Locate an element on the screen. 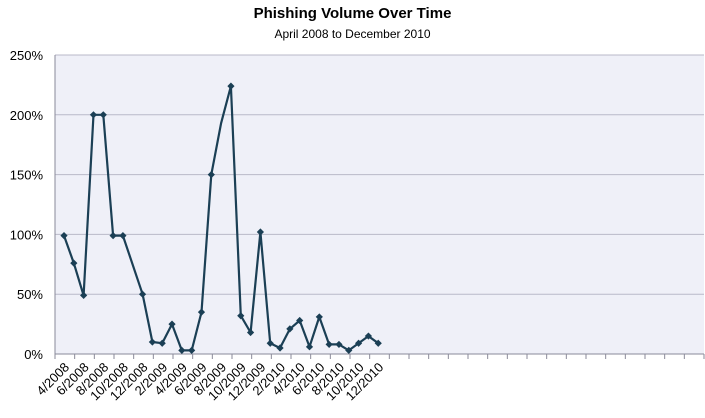  chart-subtitle: April 2008 to December 2010 is located at coordinates (352, 34).